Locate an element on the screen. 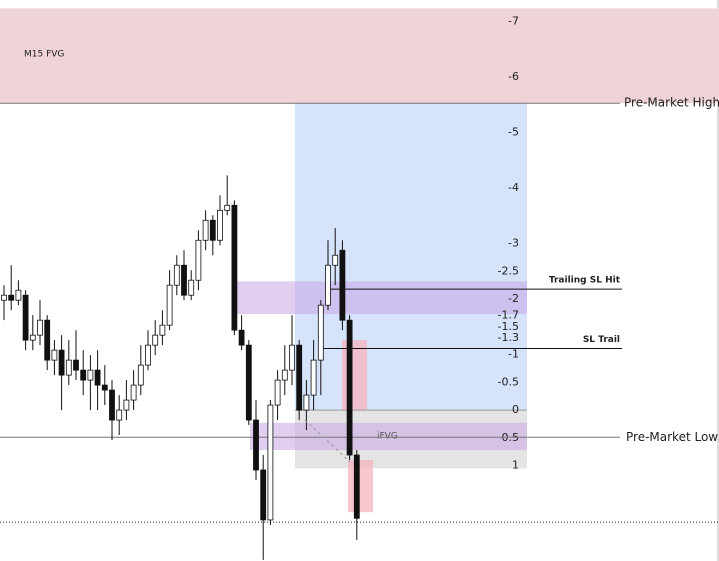 This screenshot has height=561, width=719. fib-level-label: -7 is located at coordinates (513, 21).